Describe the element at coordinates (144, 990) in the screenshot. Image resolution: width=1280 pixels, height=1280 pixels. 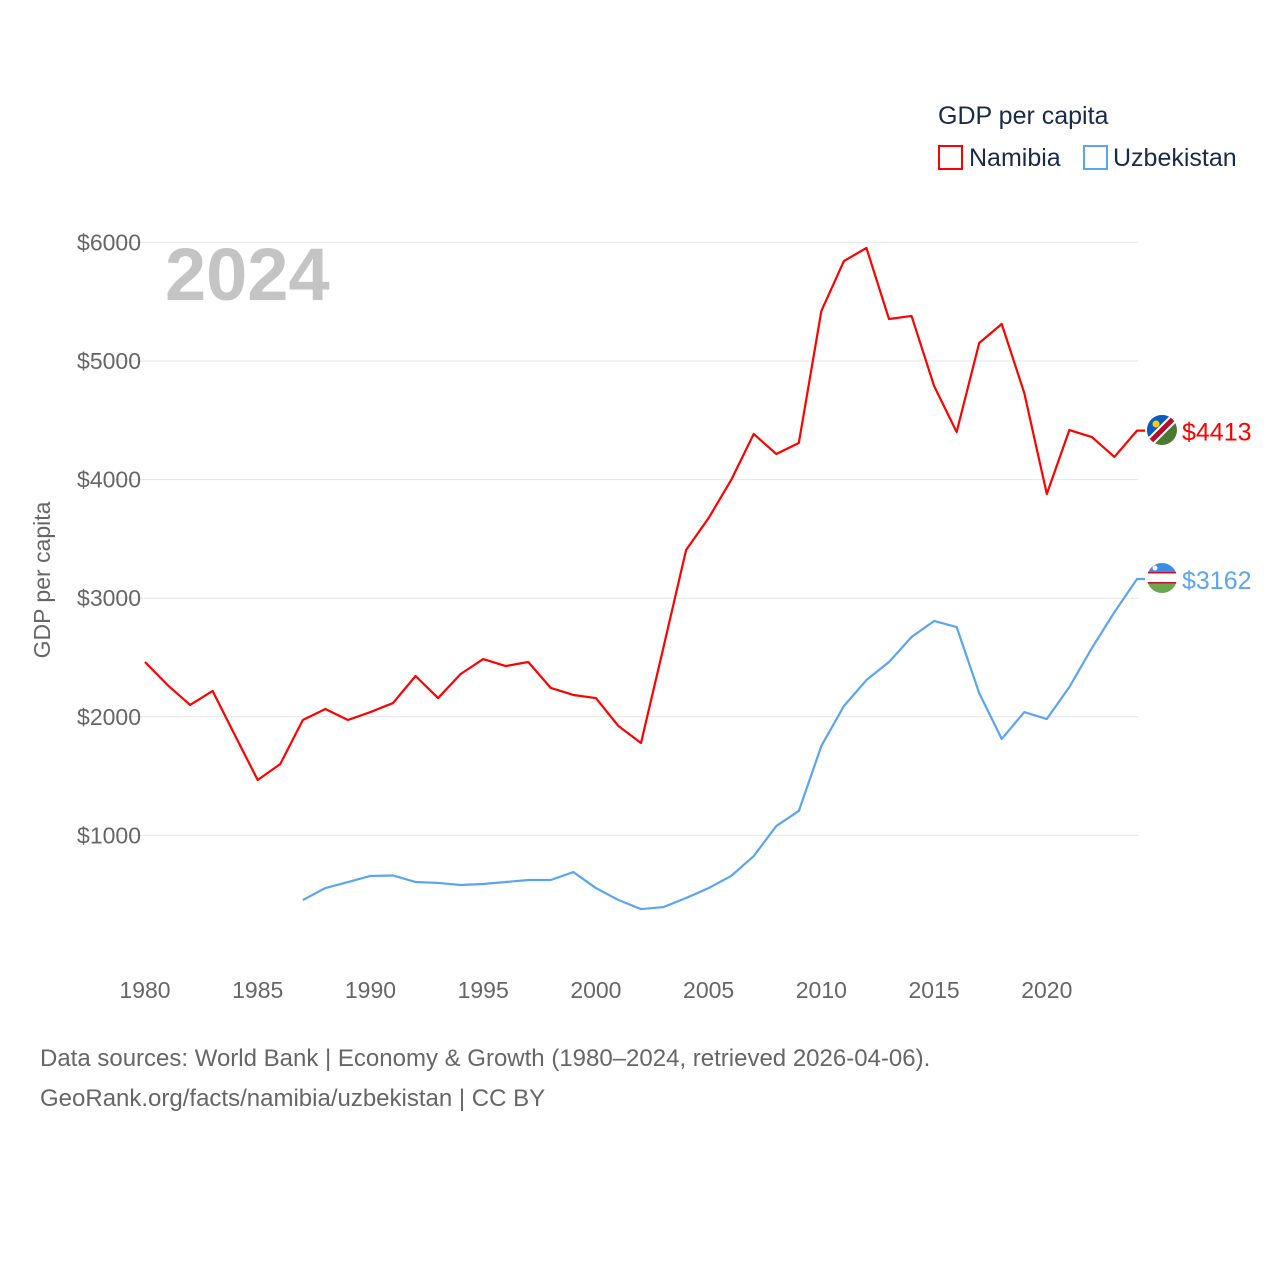
I see `x-tick-label: 1980` at that location.